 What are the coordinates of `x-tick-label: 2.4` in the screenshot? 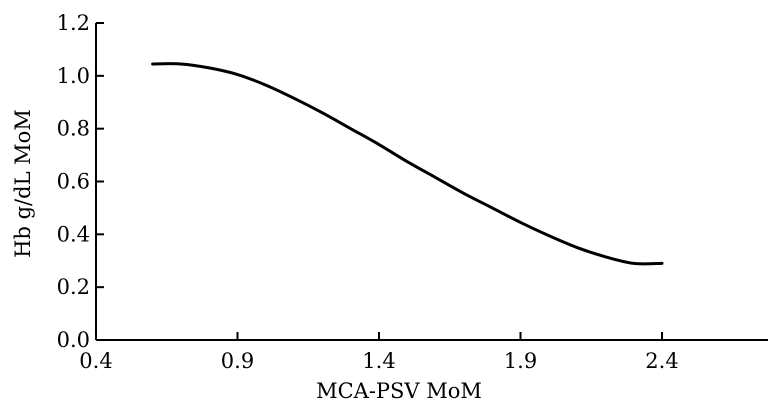 It's located at (661, 361).